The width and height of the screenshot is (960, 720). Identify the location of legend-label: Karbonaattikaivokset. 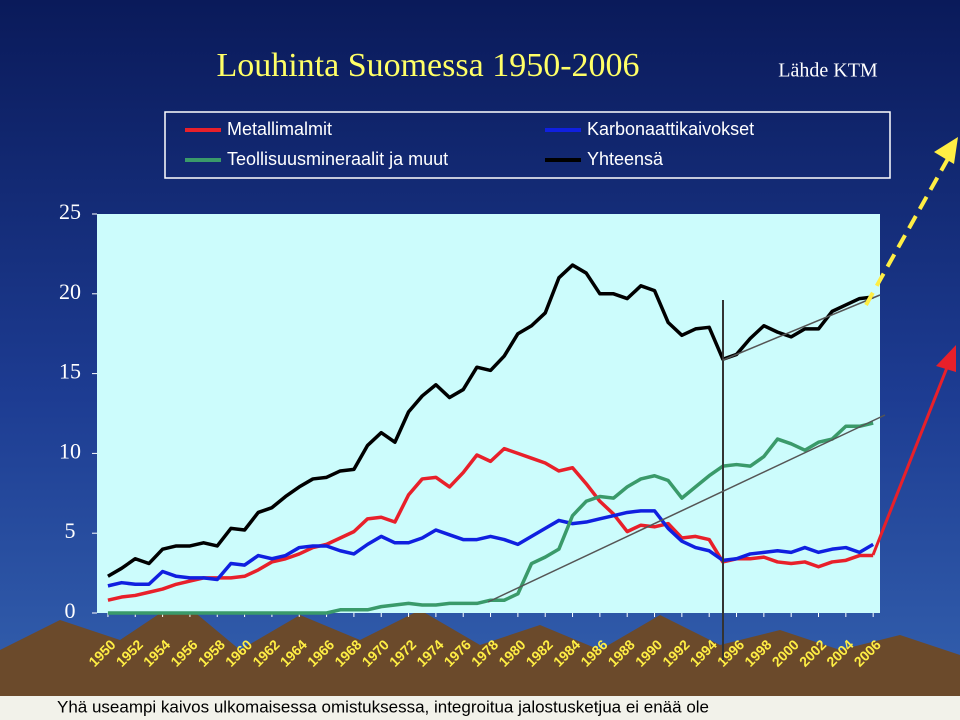
(670, 129).